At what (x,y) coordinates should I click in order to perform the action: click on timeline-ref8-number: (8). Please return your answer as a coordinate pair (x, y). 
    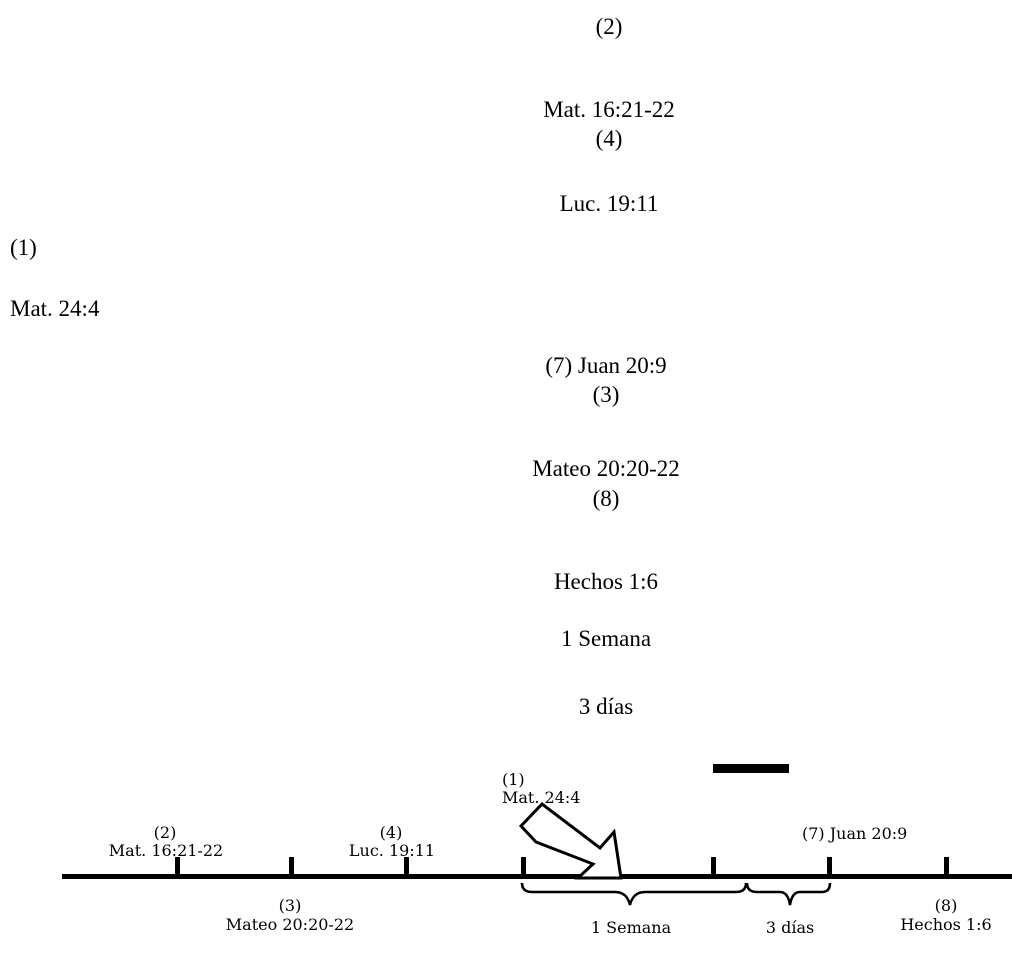
    Looking at the image, I should click on (946, 905).